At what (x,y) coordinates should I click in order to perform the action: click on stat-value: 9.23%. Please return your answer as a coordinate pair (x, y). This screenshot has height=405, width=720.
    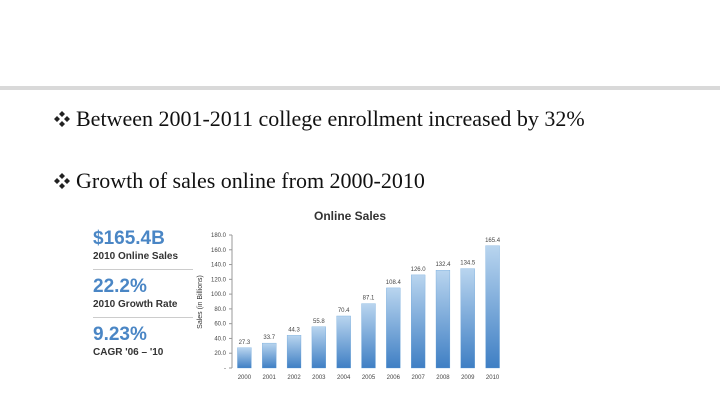
    Looking at the image, I should click on (120, 334).